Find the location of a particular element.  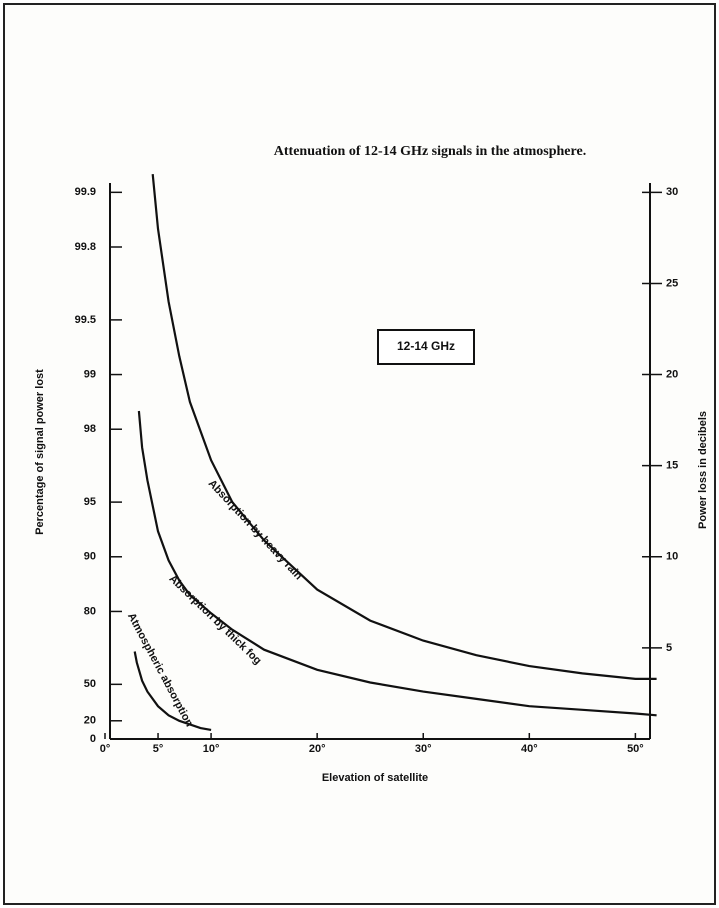

y2-tick-label: 15 is located at coordinates (672, 466).